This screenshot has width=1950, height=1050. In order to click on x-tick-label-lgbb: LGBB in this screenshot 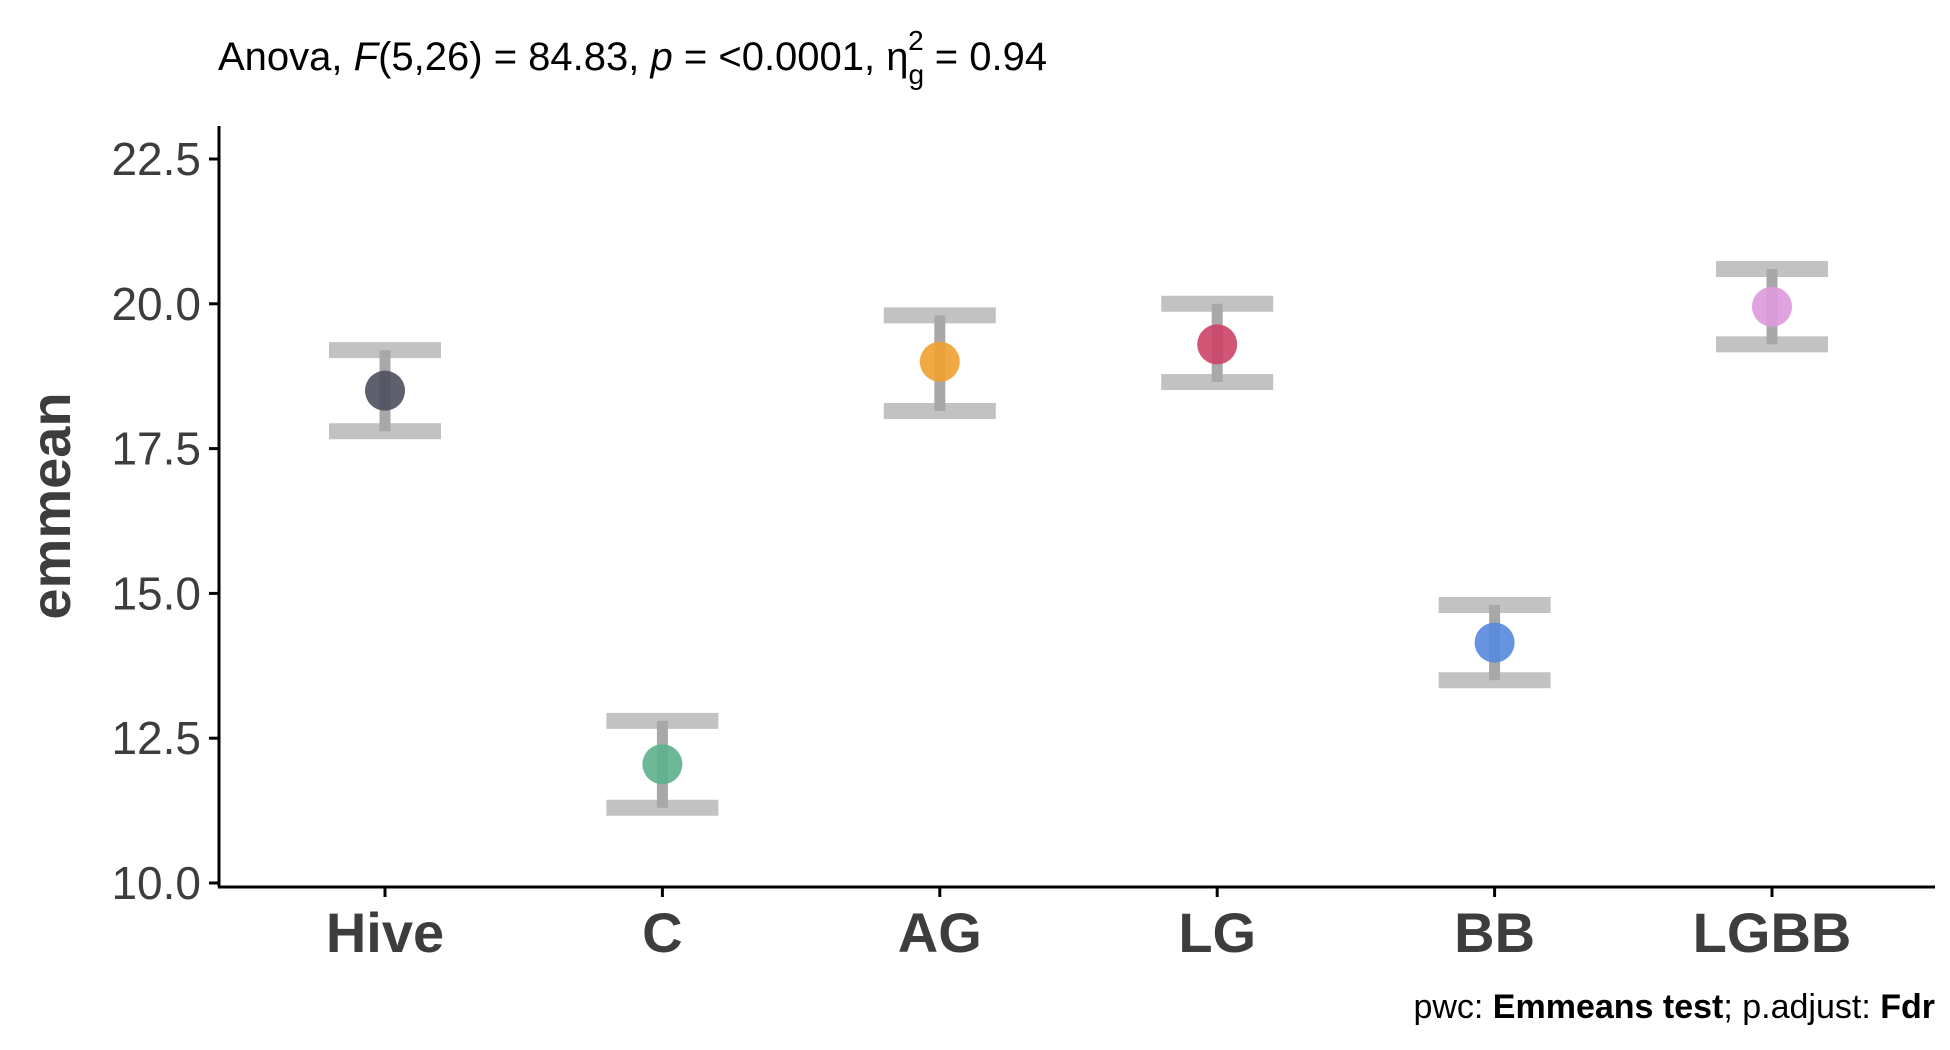, I will do `click(1772, 932)`.